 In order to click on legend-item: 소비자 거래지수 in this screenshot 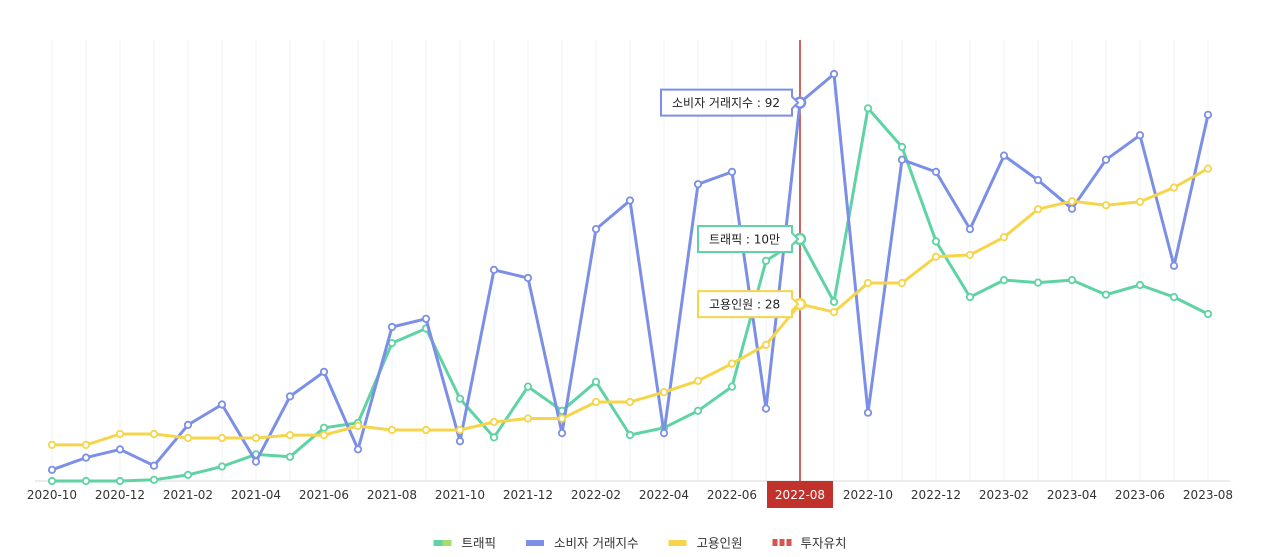, I will do `click(582, 543)`.